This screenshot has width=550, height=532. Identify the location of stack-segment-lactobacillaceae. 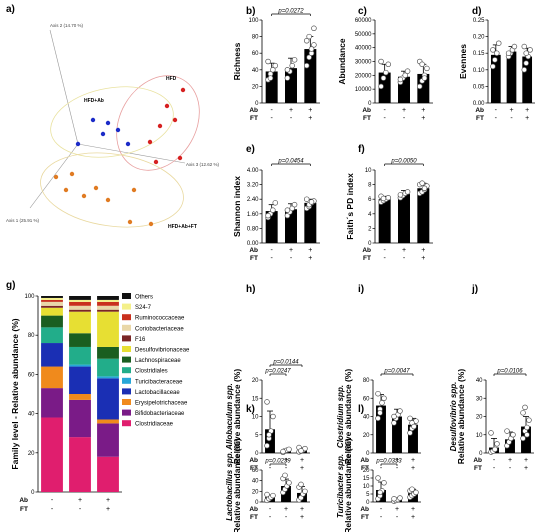
(80, 380).